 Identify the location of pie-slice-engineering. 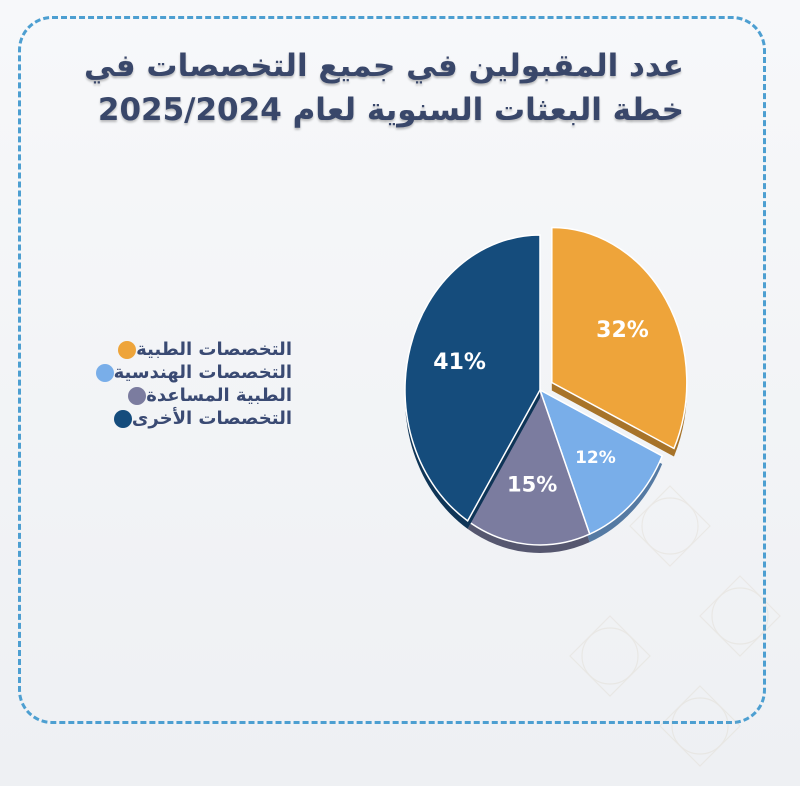
(601, 462).